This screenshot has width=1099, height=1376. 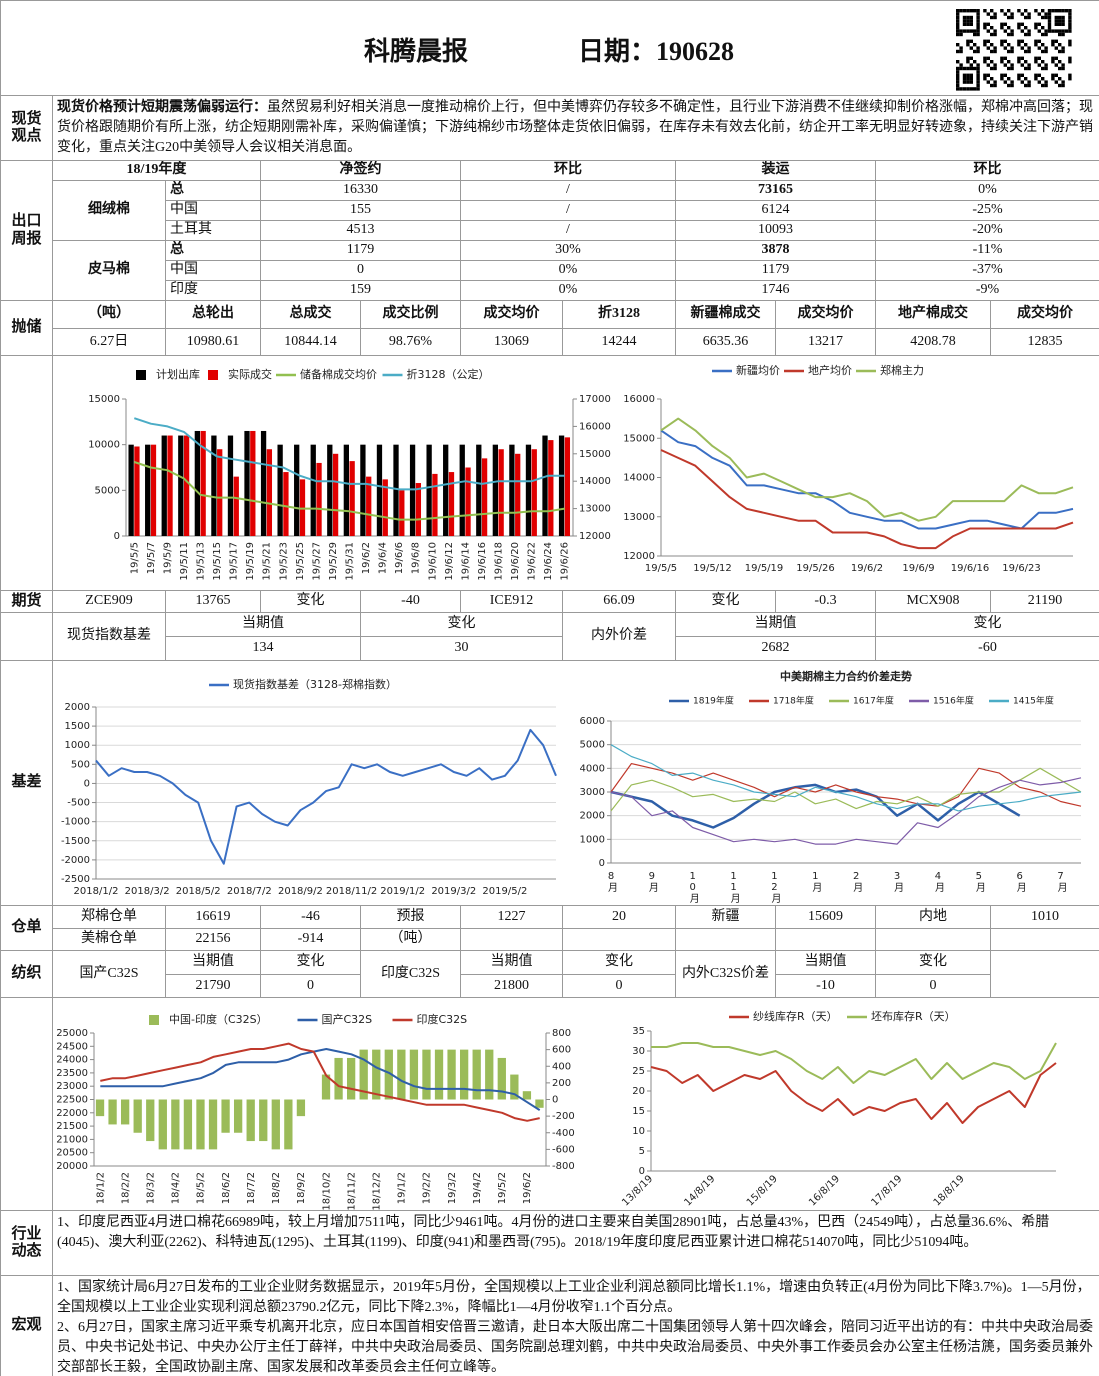 What do you see at coordinates (512, 986) in the screenshot?
I see `table-cell: 21800` at bounding box center [512, 986].